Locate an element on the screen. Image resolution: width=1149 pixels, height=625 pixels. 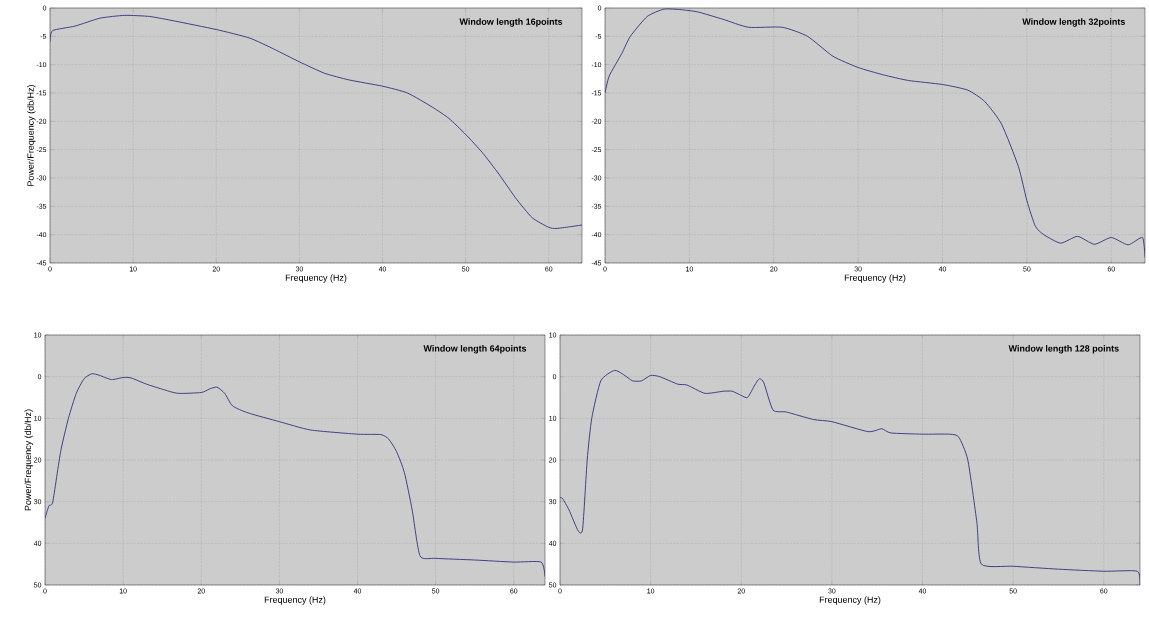
text: Window length 32points is located at coordinates (1073, 22).